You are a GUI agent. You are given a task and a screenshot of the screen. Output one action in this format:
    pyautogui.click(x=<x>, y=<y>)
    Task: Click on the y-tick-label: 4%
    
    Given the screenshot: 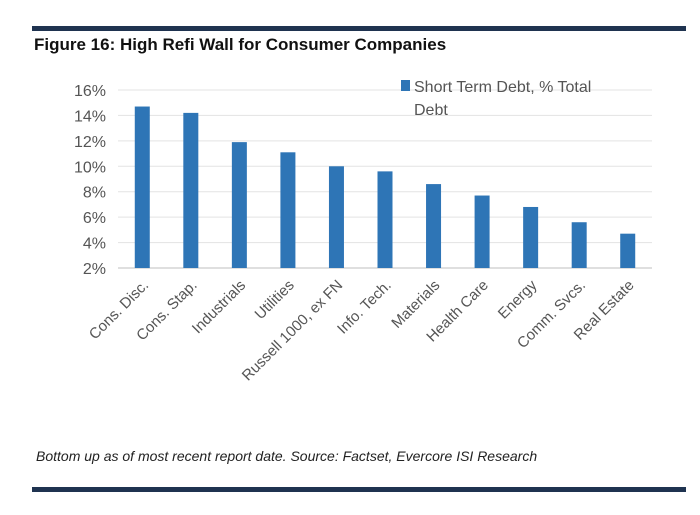 What is the action you would take?
    pyautogui.click(x=94, y=244)
    